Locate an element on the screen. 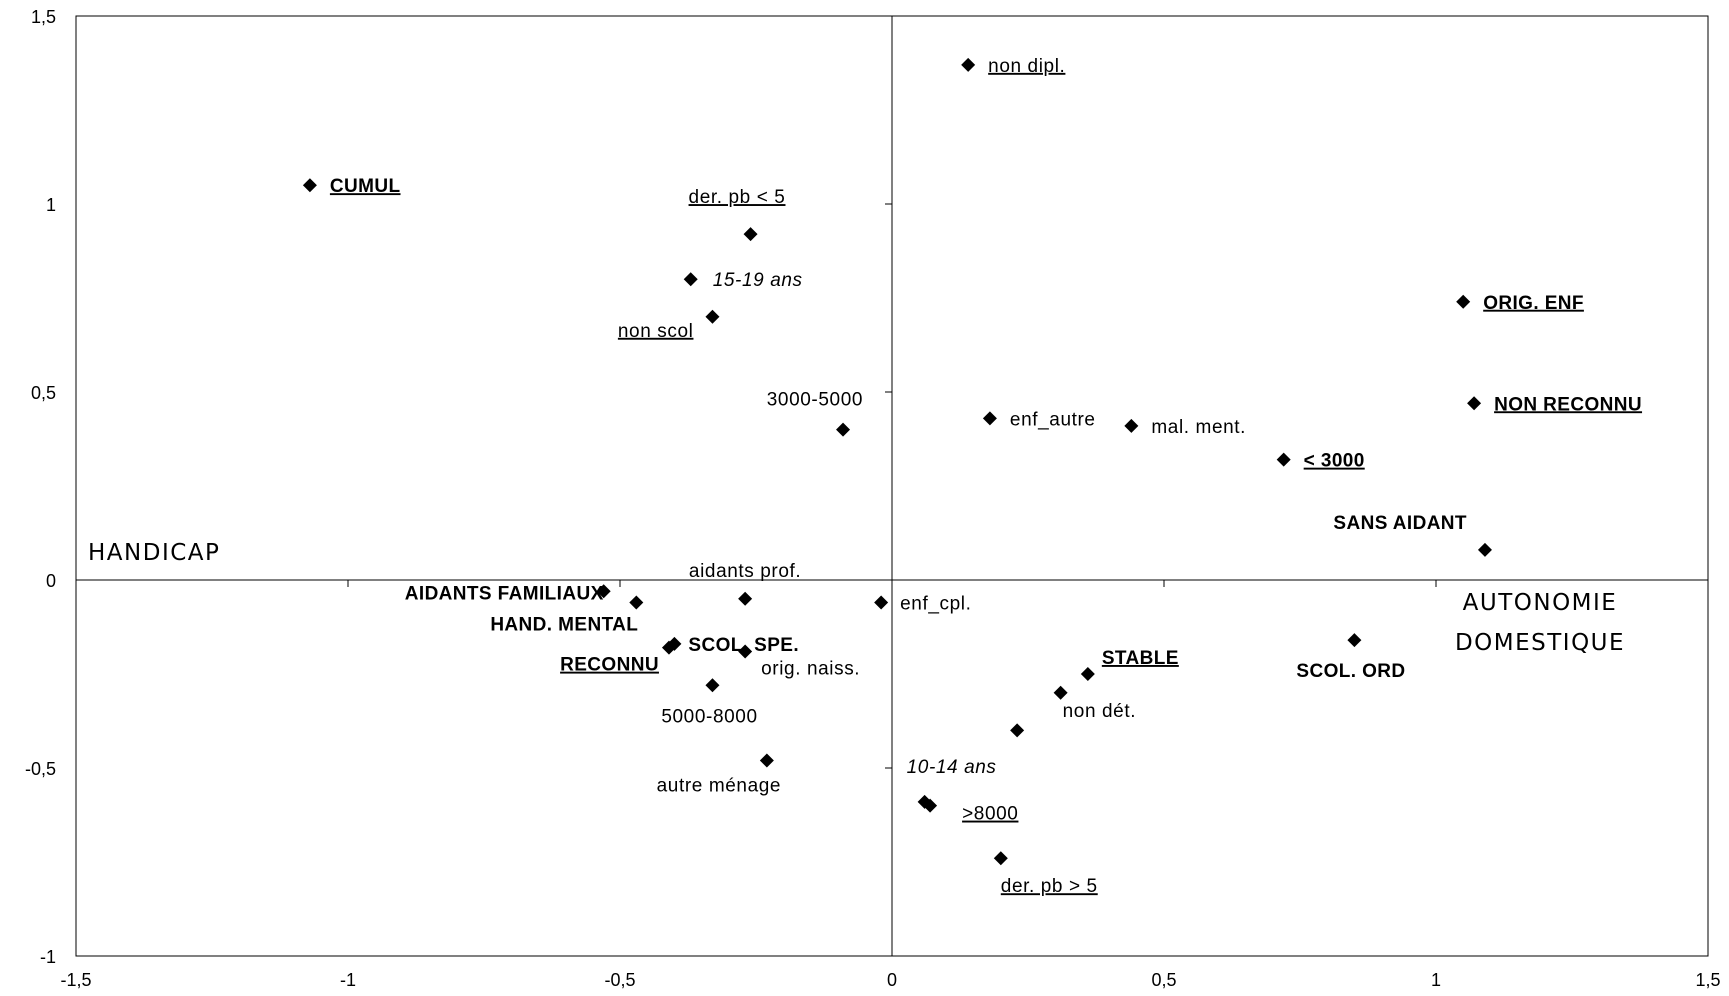  point-label: AIDANTS FAMILIAUX is located at coordinates (504, 593).